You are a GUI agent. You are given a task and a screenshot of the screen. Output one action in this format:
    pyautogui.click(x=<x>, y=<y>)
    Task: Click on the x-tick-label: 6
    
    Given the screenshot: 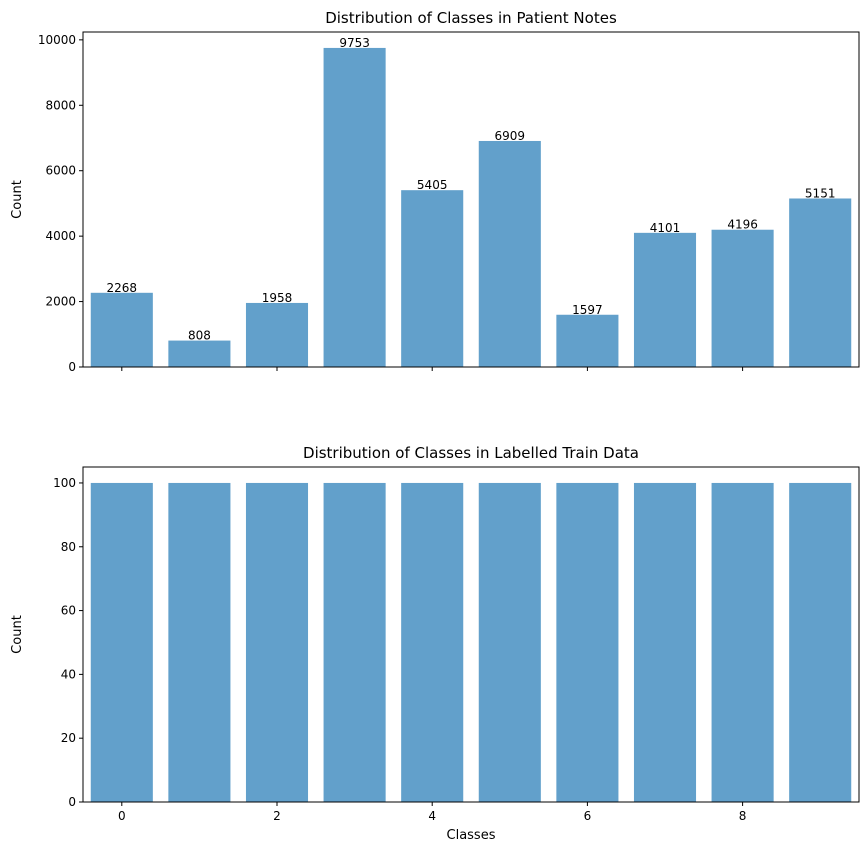 What is the action you would take?
    pyautogui.click(x=588, y=816)
    